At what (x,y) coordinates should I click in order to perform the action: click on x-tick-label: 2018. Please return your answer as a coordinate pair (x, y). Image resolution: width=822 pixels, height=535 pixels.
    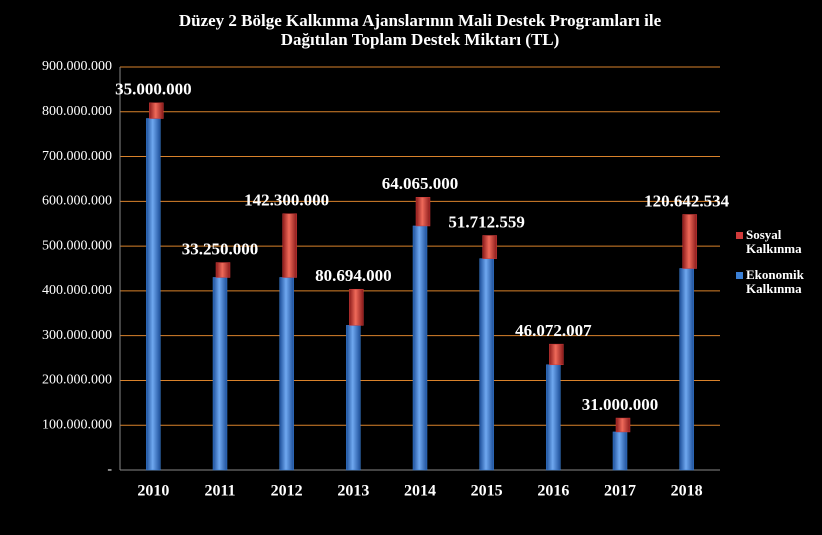
    Looking at the image, I should click on (687, 491).